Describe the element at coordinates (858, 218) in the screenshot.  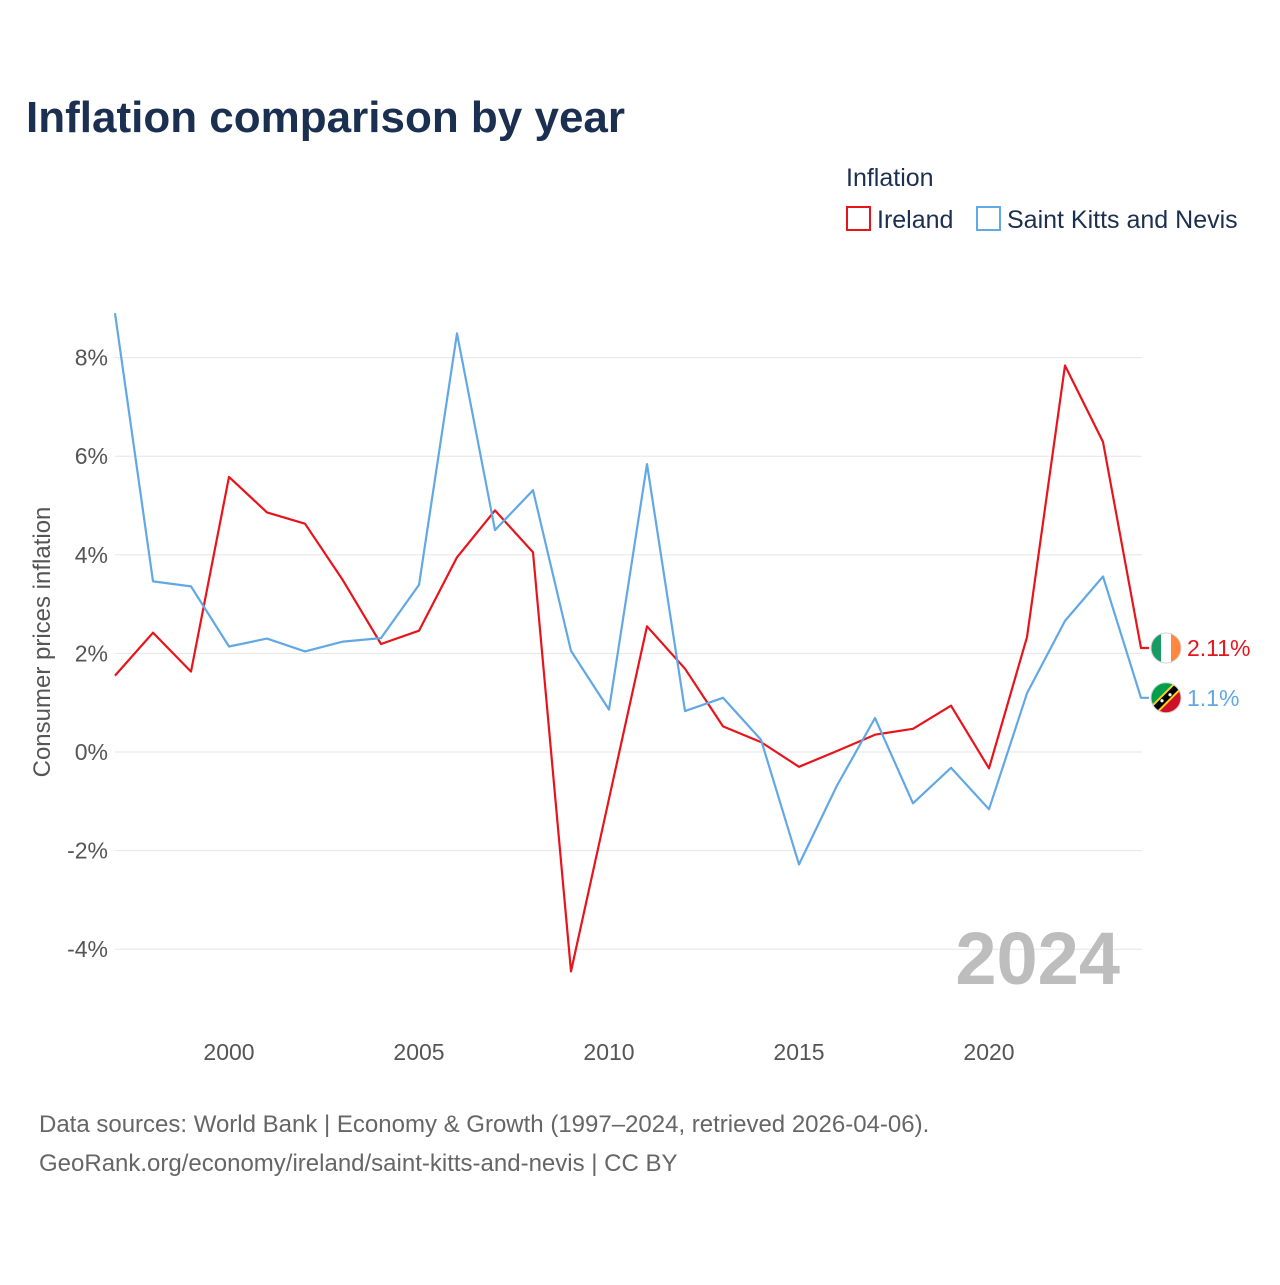
I see `legend-swatch-ireland` at that location.